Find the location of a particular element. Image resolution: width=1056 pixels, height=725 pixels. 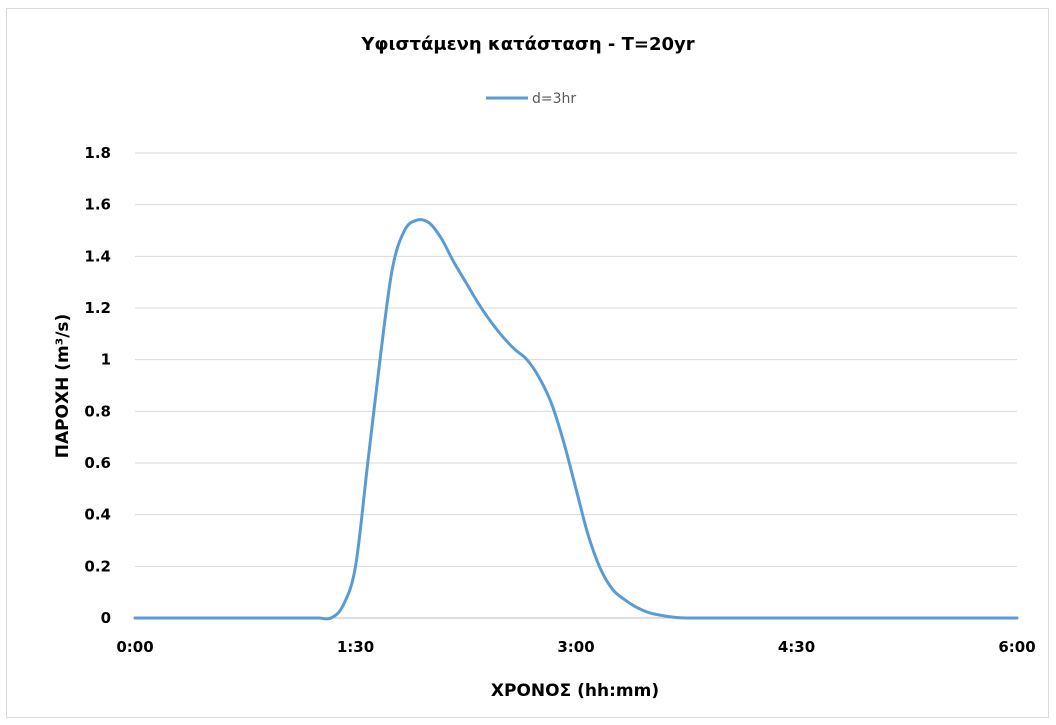

chart-title: Υφιστάμενη κατάσταση - T=20yr is located at coordinates (527, 44).